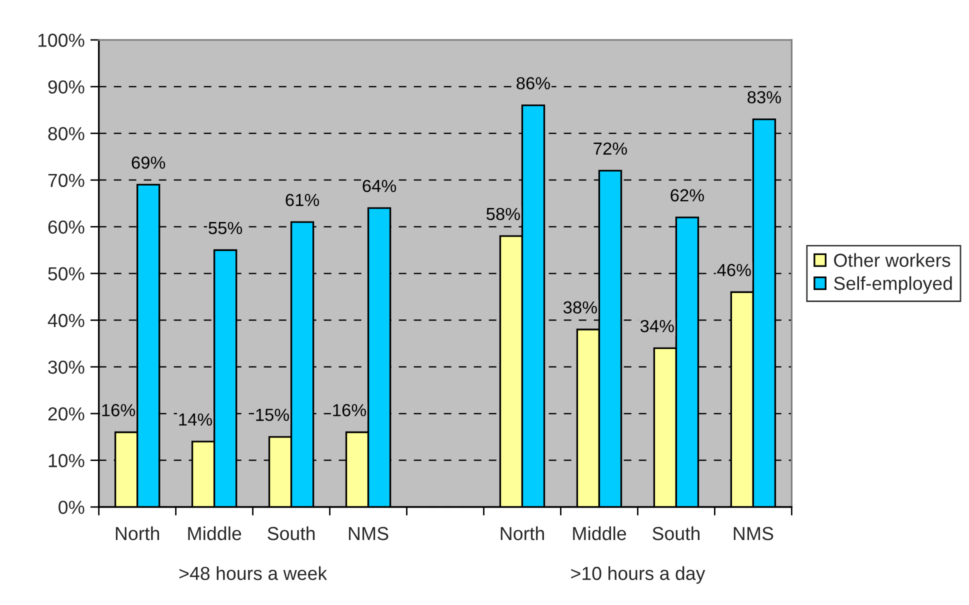  Describe the element at coordinates (66, 133) in the screenshot. I see `y-tick-label: 80%` at that location.